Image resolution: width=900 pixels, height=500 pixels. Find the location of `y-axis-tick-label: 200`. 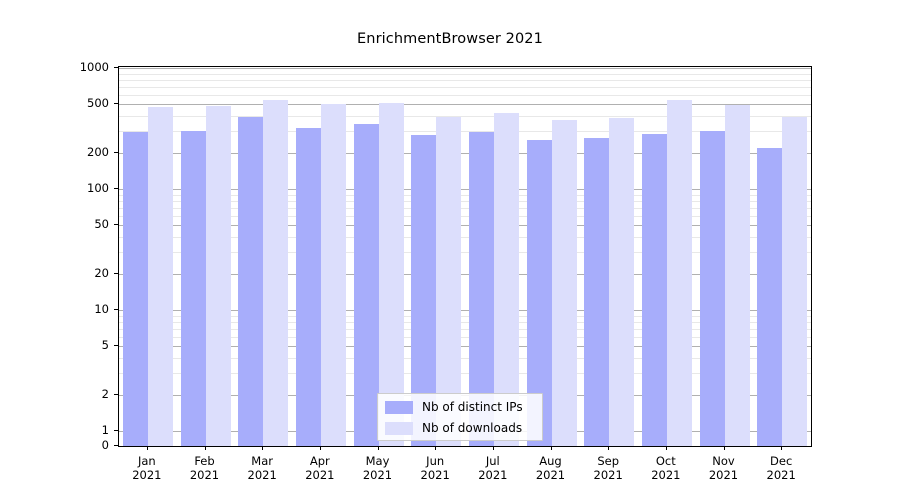

y-axis-tick-label: 200 is located at coordinates (98, 151).